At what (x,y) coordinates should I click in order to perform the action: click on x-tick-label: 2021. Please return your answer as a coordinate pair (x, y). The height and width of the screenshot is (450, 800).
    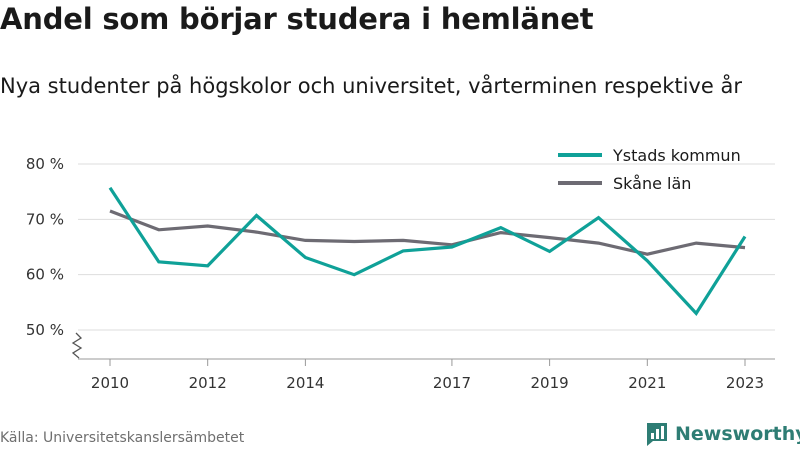
    Looking at the image, I should click on (647, 383).